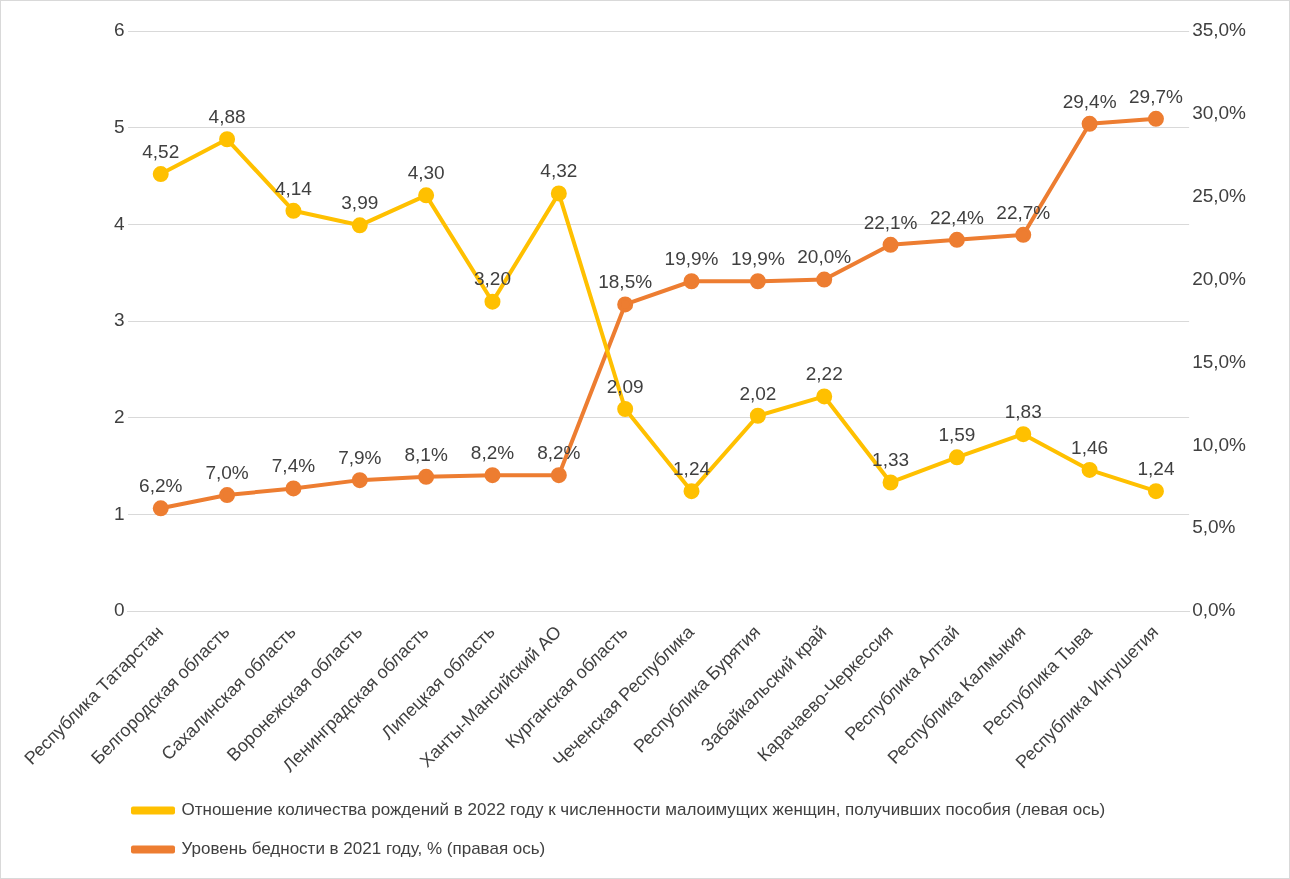  Describe the element at coordinates (119, 610) in the screenshot. I see `y-tick-label: 0` at that location.